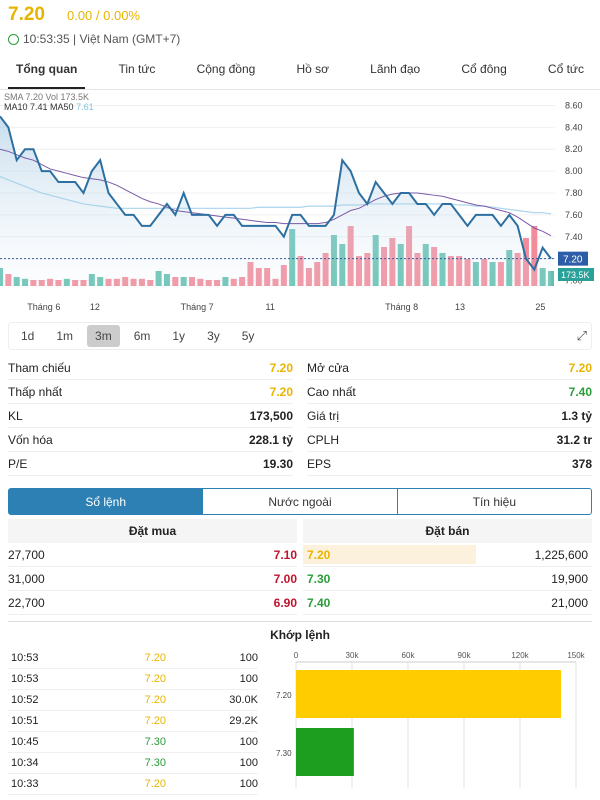  I want to click on stat-value: 31.2 tr, so click(574, 439).